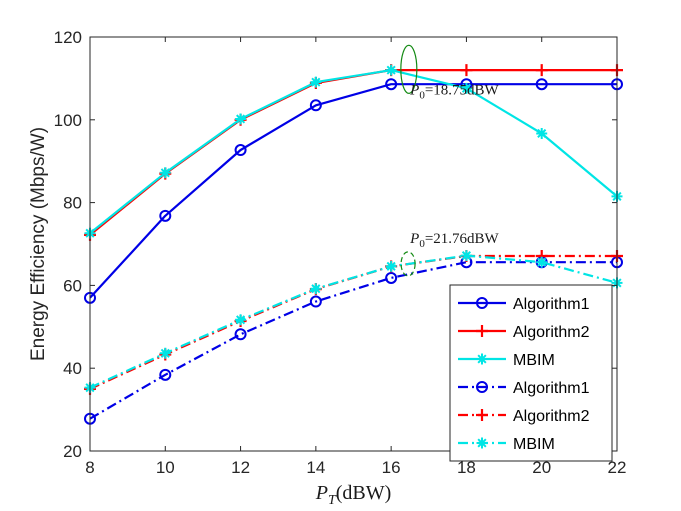 This screenshot has height=511, width=681. Describe the element at coordinates (72, 451) in the screenshot. I see `y-tick-label: 20` at that location.